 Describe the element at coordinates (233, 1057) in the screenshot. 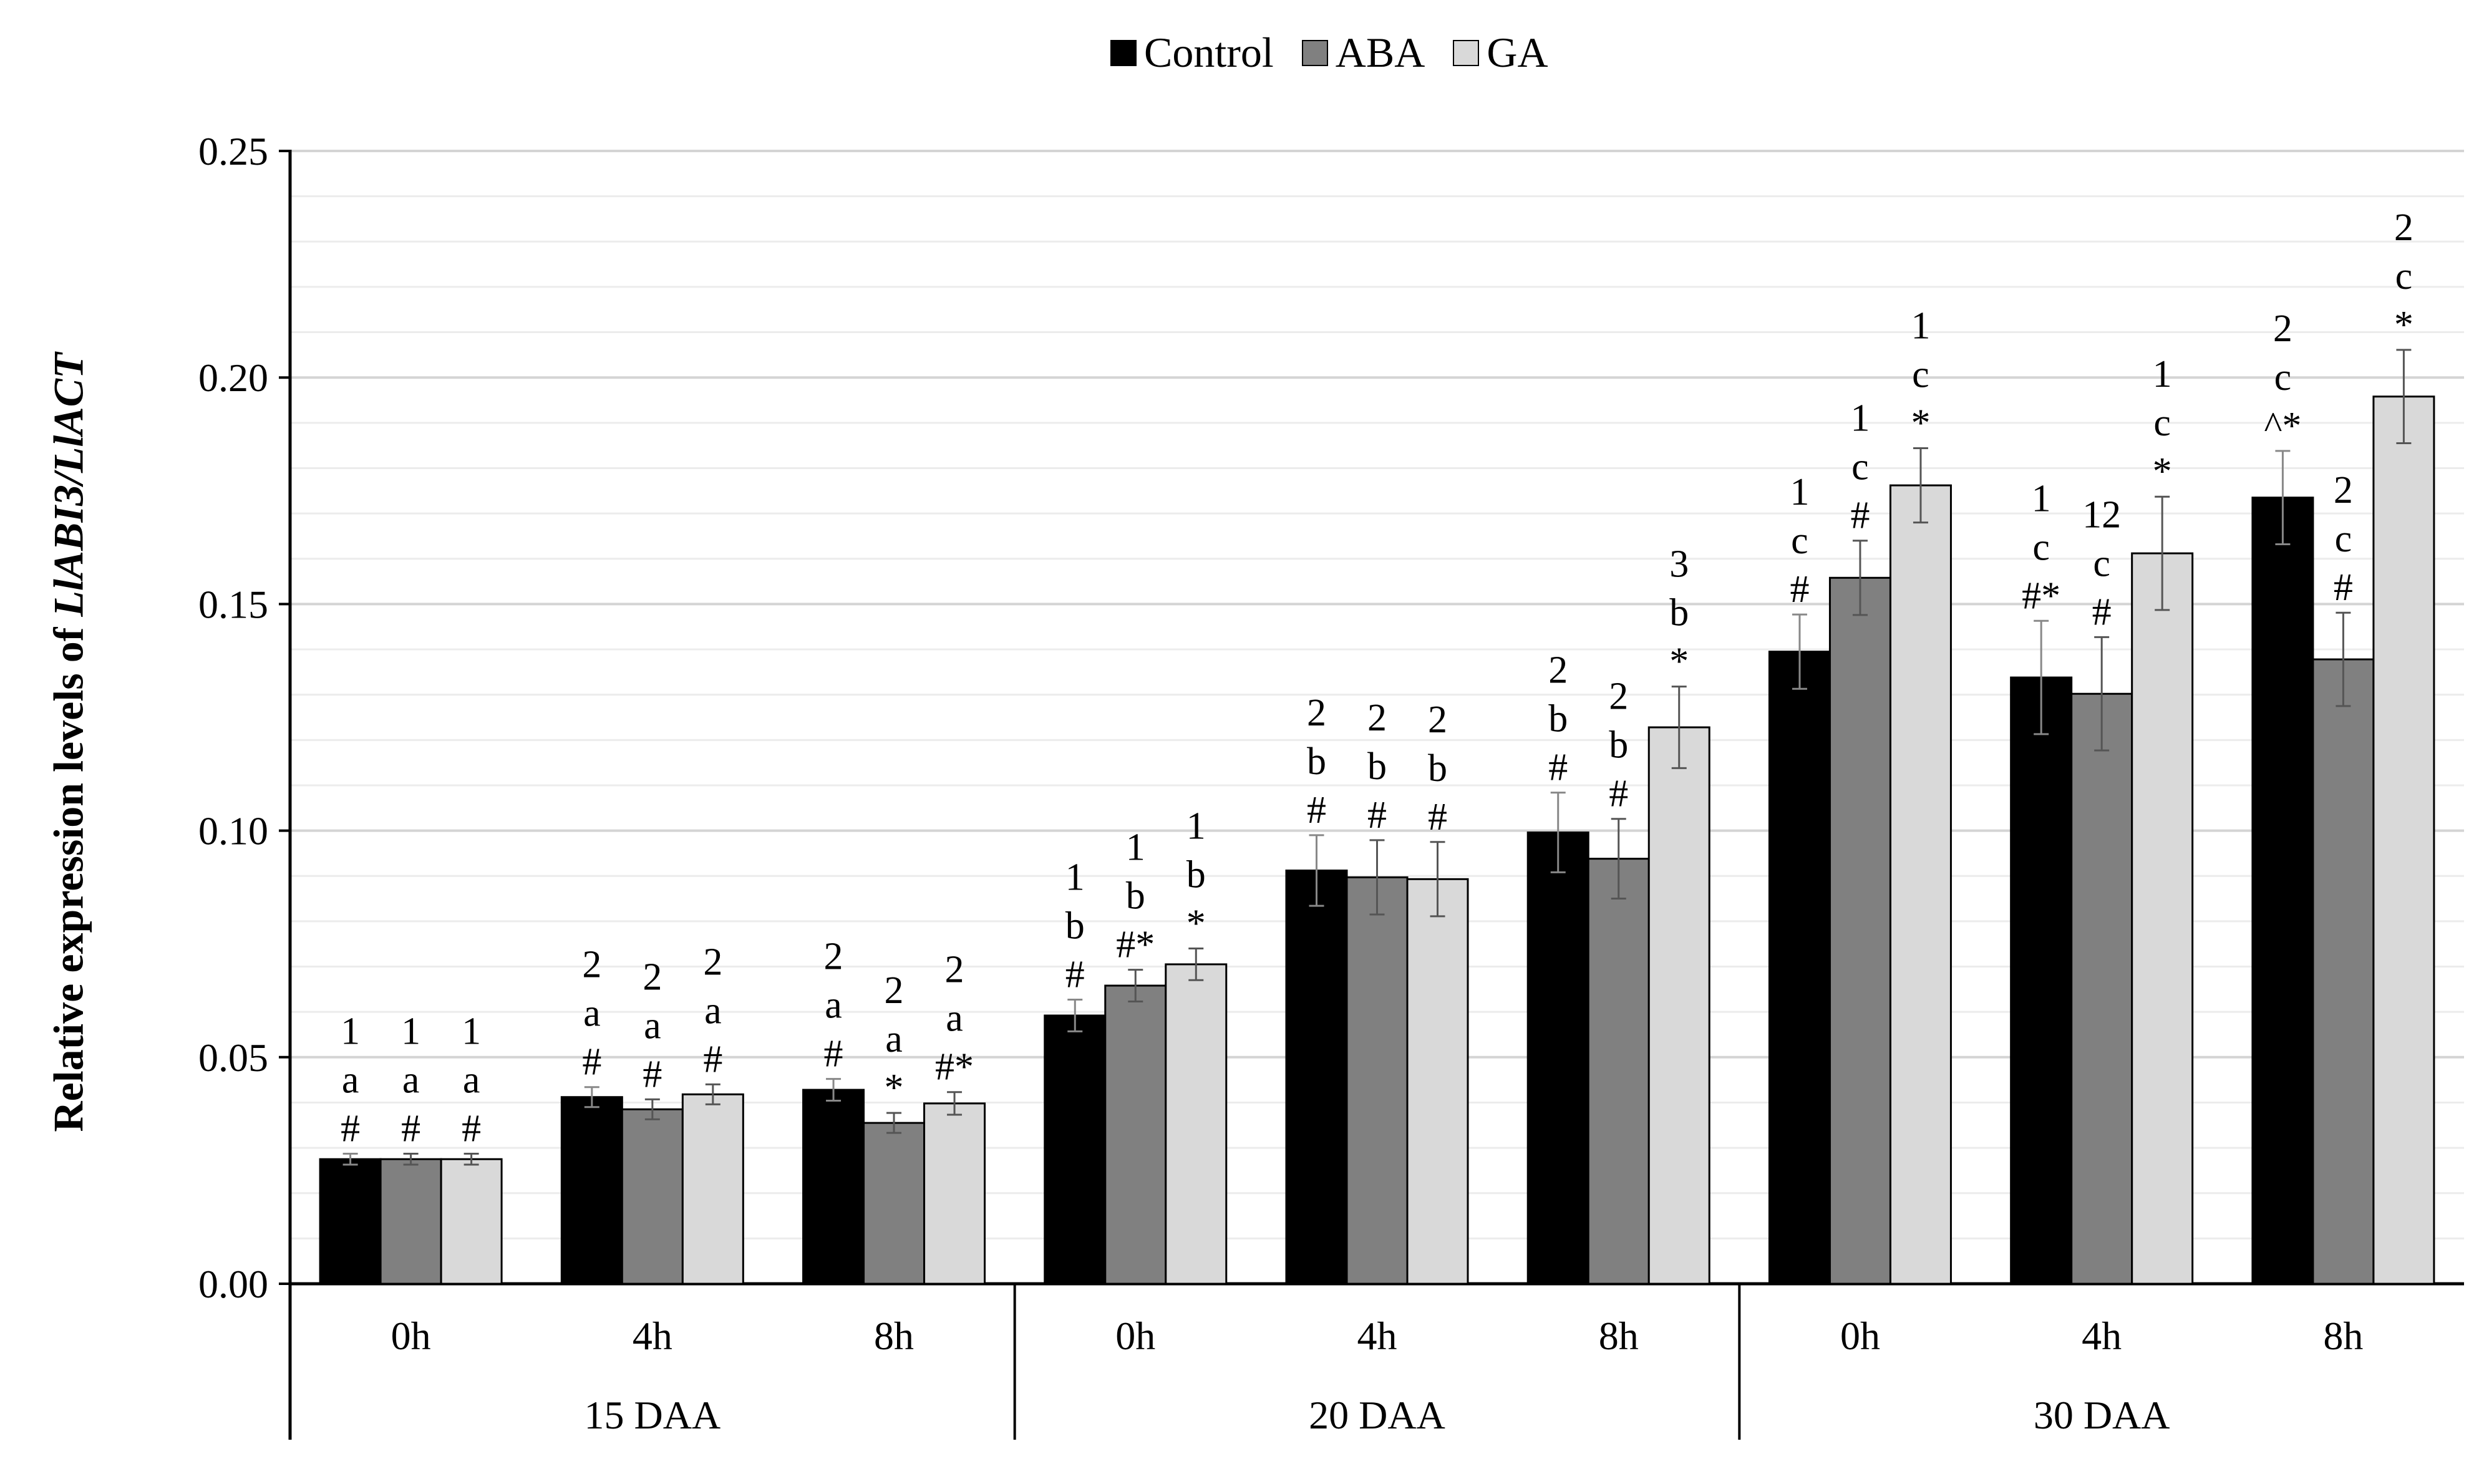

I see `y-tick-label: 0.05` at that location.